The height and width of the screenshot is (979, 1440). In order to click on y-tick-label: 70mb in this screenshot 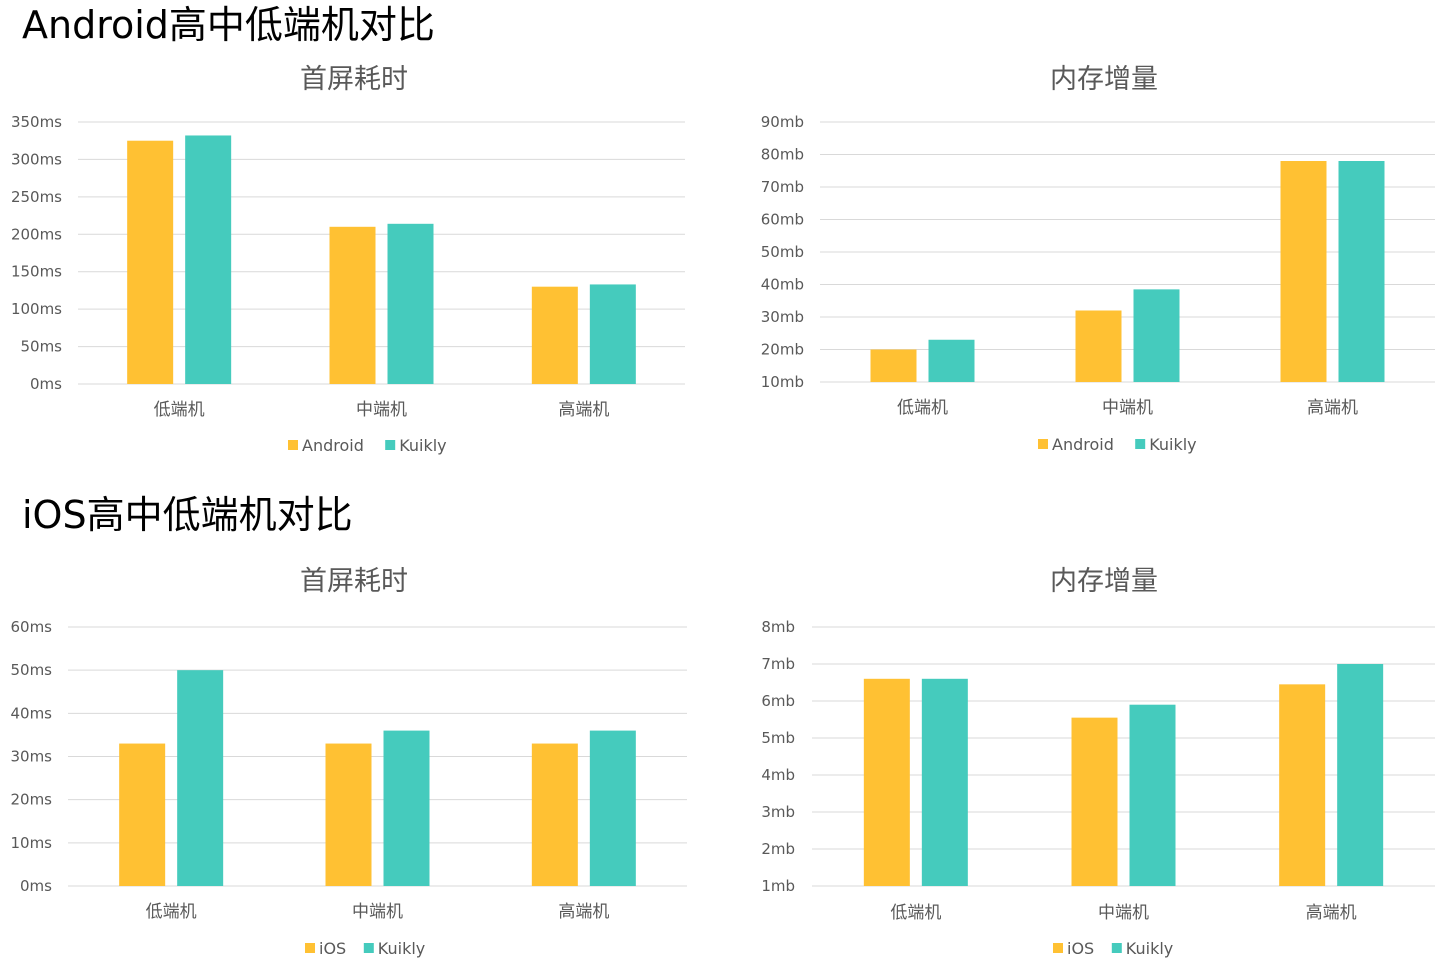, I will do `click(782, 187)`.